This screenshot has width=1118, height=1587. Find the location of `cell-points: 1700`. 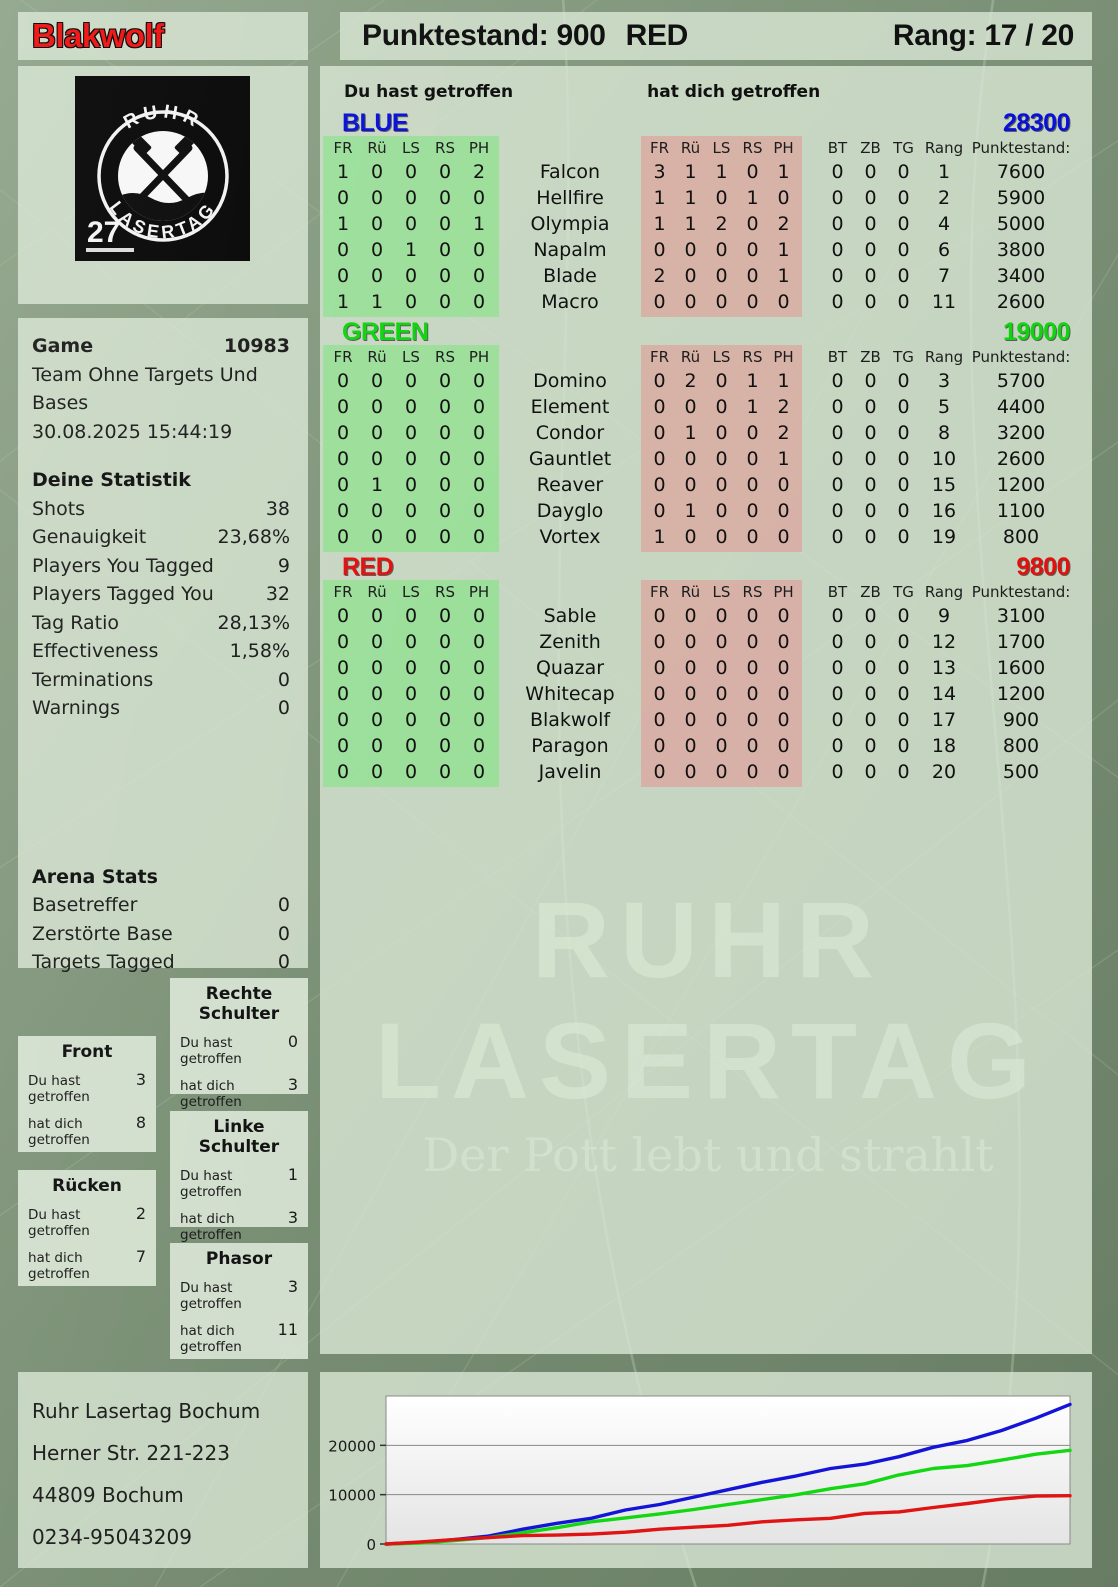

cell-points: 1700 is located at coordinates (1021, 641).